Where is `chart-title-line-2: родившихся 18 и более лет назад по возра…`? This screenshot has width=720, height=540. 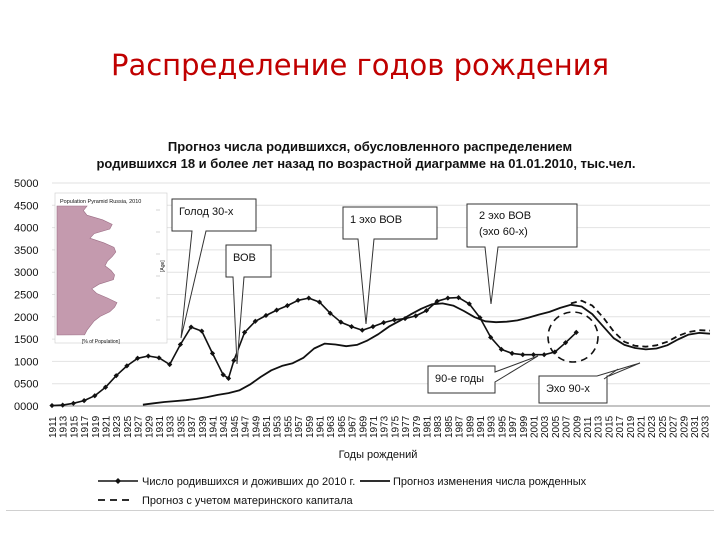
chart-title-line-2: родившихся 18 и более лет назад по возра… is located at coordinates (365, 163).